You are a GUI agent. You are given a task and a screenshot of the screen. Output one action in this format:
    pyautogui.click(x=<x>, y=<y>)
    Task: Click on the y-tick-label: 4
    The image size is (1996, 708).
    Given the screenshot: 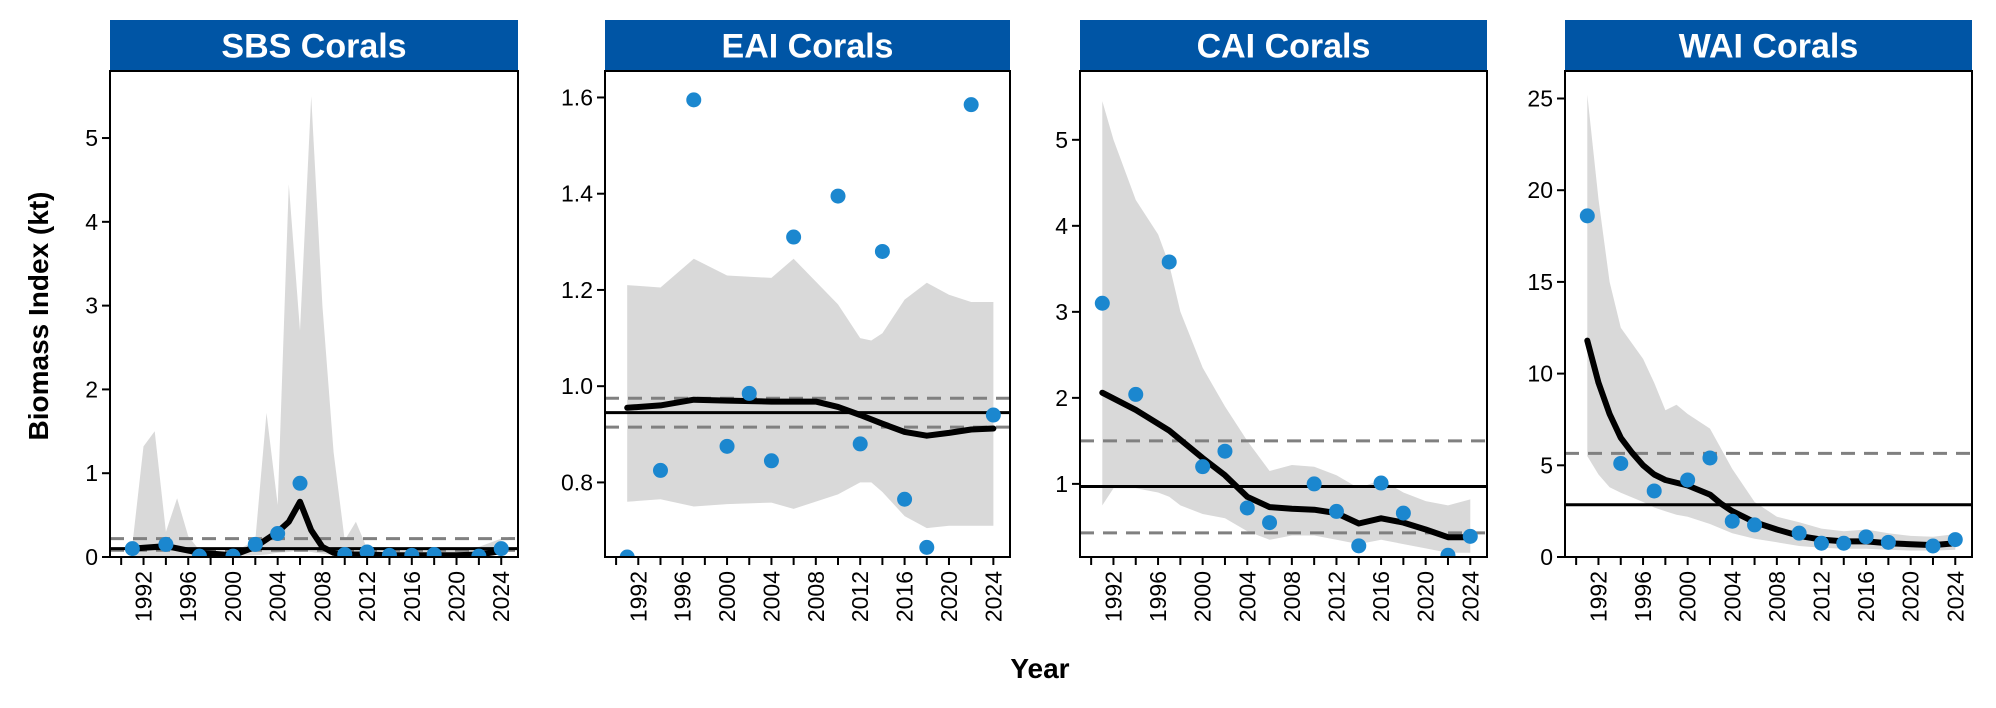 What is the action you would take?
    pyautogui.click(x=91, y=222)
    